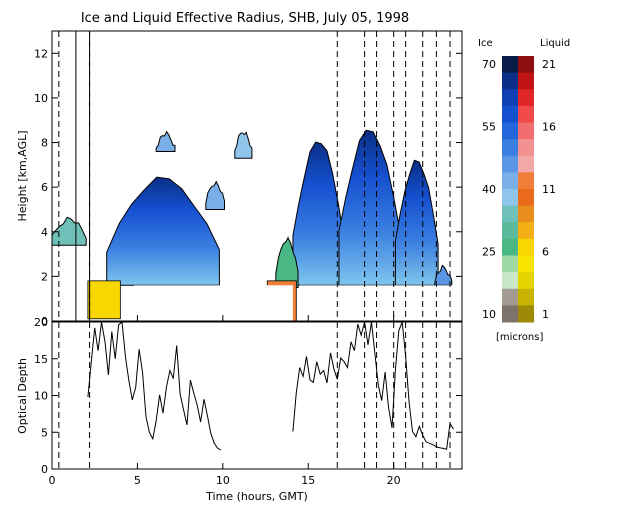 Image resolution: width=640 pixels, height=512 pixels. What do you see at coordinates (489, 252) in the screenshot?
I see `colorbar-ice-tick: 25` at bounding box center [489, 252].